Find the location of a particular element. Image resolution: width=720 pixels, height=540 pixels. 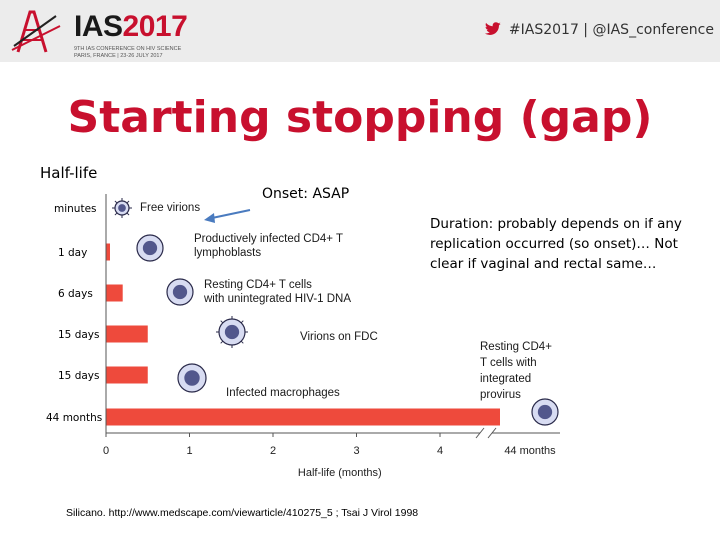

onset-arrow is located at coordinates (227, 216).